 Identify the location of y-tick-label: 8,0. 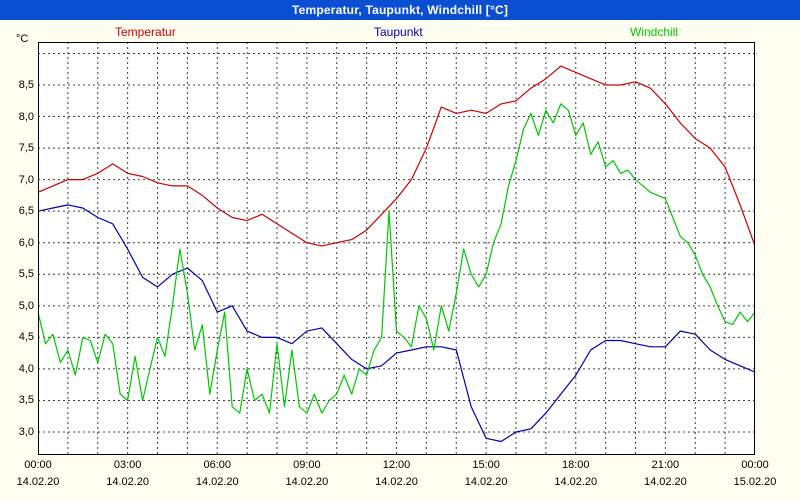
(26, 116).